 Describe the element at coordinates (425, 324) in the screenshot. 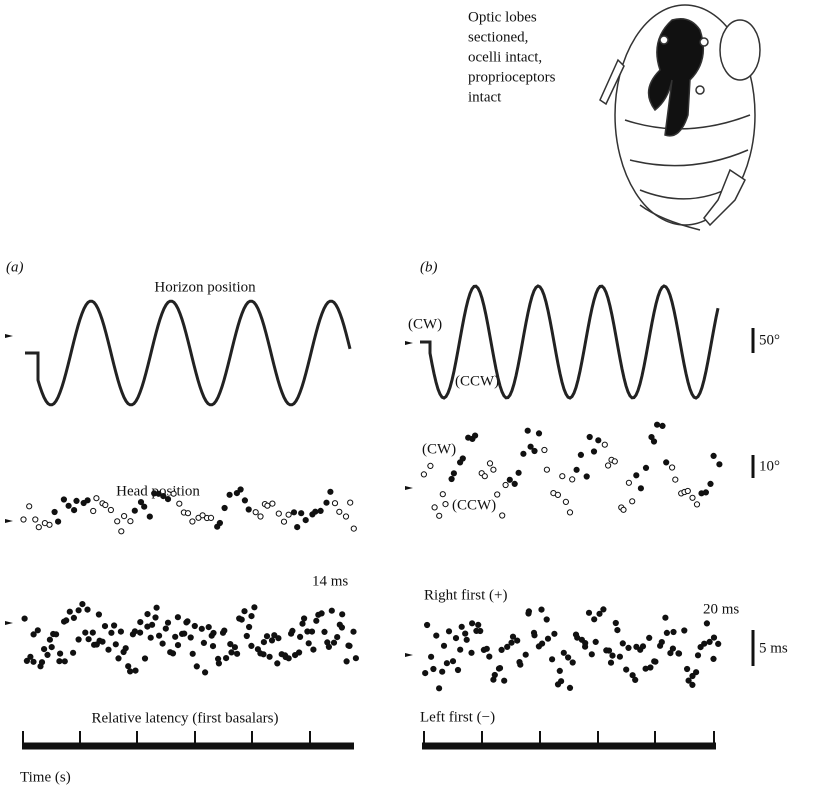

I see `direction-label: (CW)` at that location.